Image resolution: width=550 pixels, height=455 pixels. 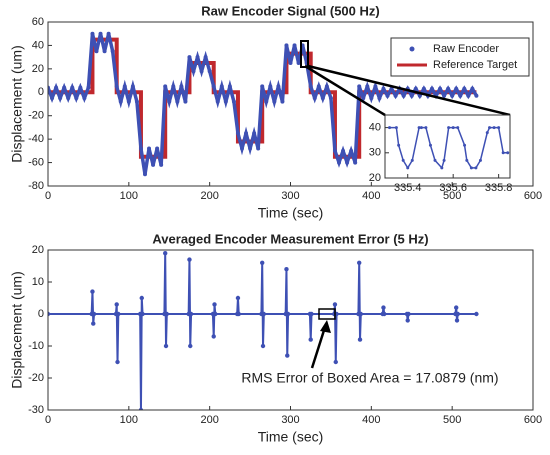 I want to click on legend-label: Reference Target, so click(x=475, y=65).